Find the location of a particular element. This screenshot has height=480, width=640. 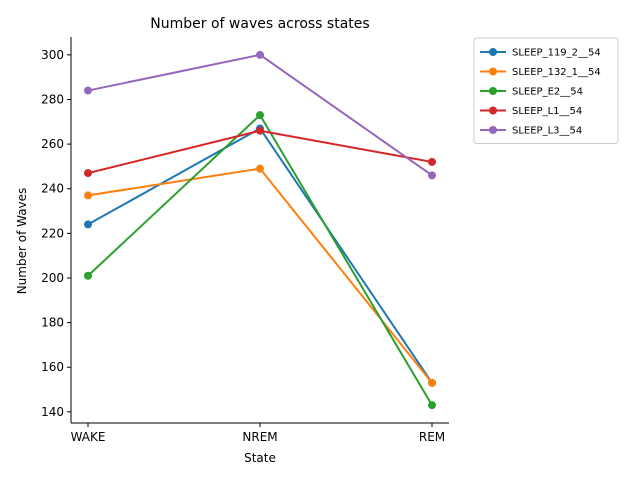

x-tick-label: WAKE is located at coordinates (88, 437).